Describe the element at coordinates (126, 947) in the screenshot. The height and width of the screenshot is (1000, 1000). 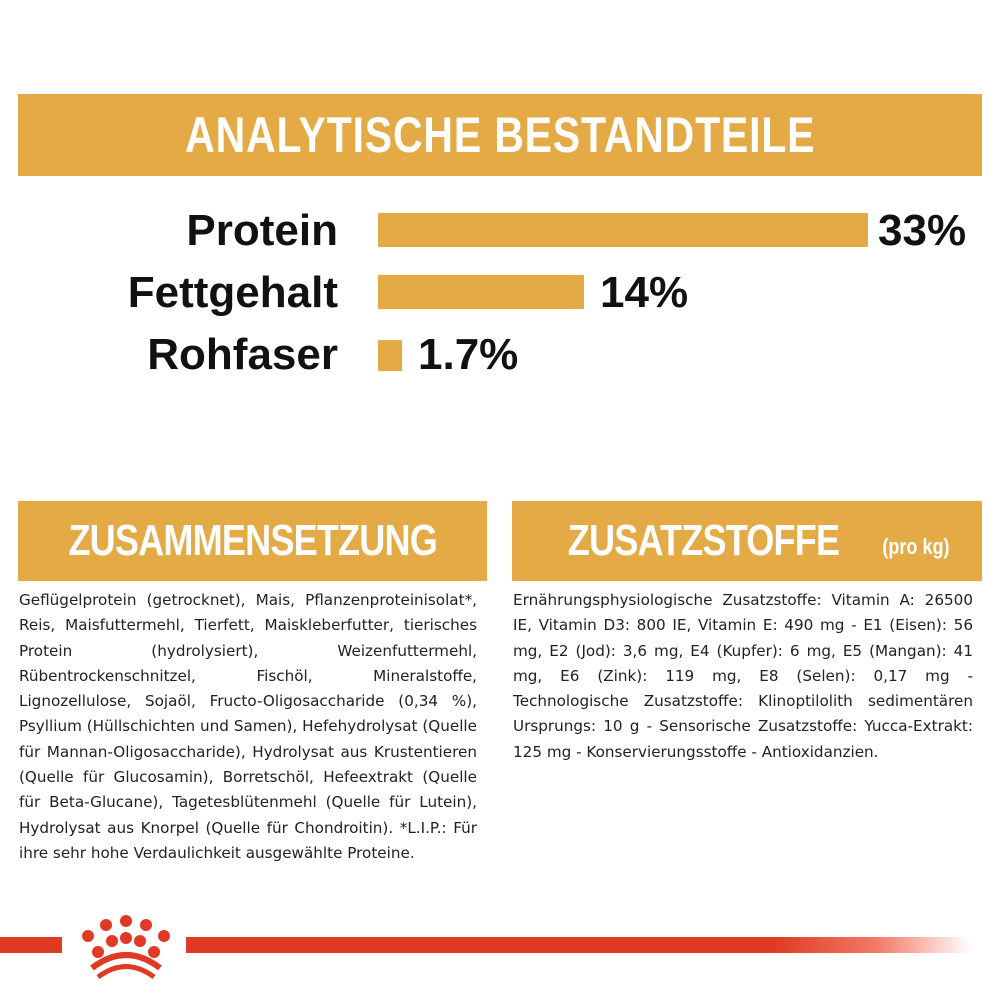
I see `crown-logo-icon` at that location.